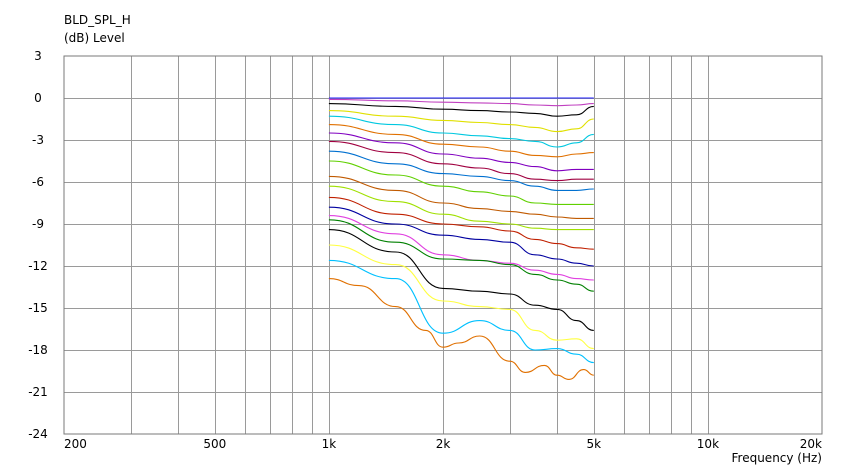  I want to click on y-tick-label: -24, so click(38, 434).